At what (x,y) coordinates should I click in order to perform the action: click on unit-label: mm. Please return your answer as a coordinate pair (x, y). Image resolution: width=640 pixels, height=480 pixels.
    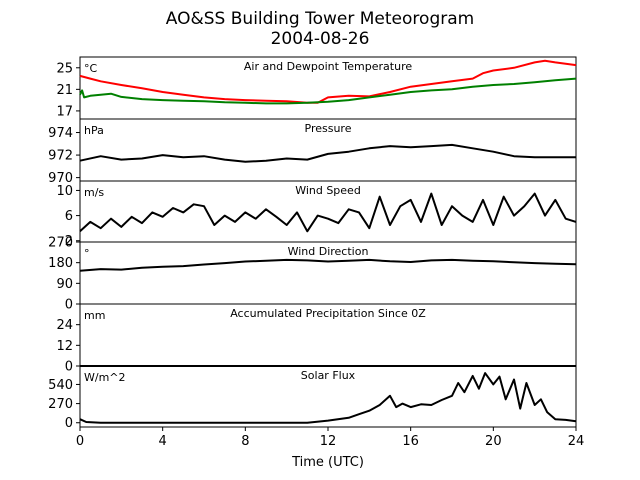
    Looking at the image, I should click on (94, 315).